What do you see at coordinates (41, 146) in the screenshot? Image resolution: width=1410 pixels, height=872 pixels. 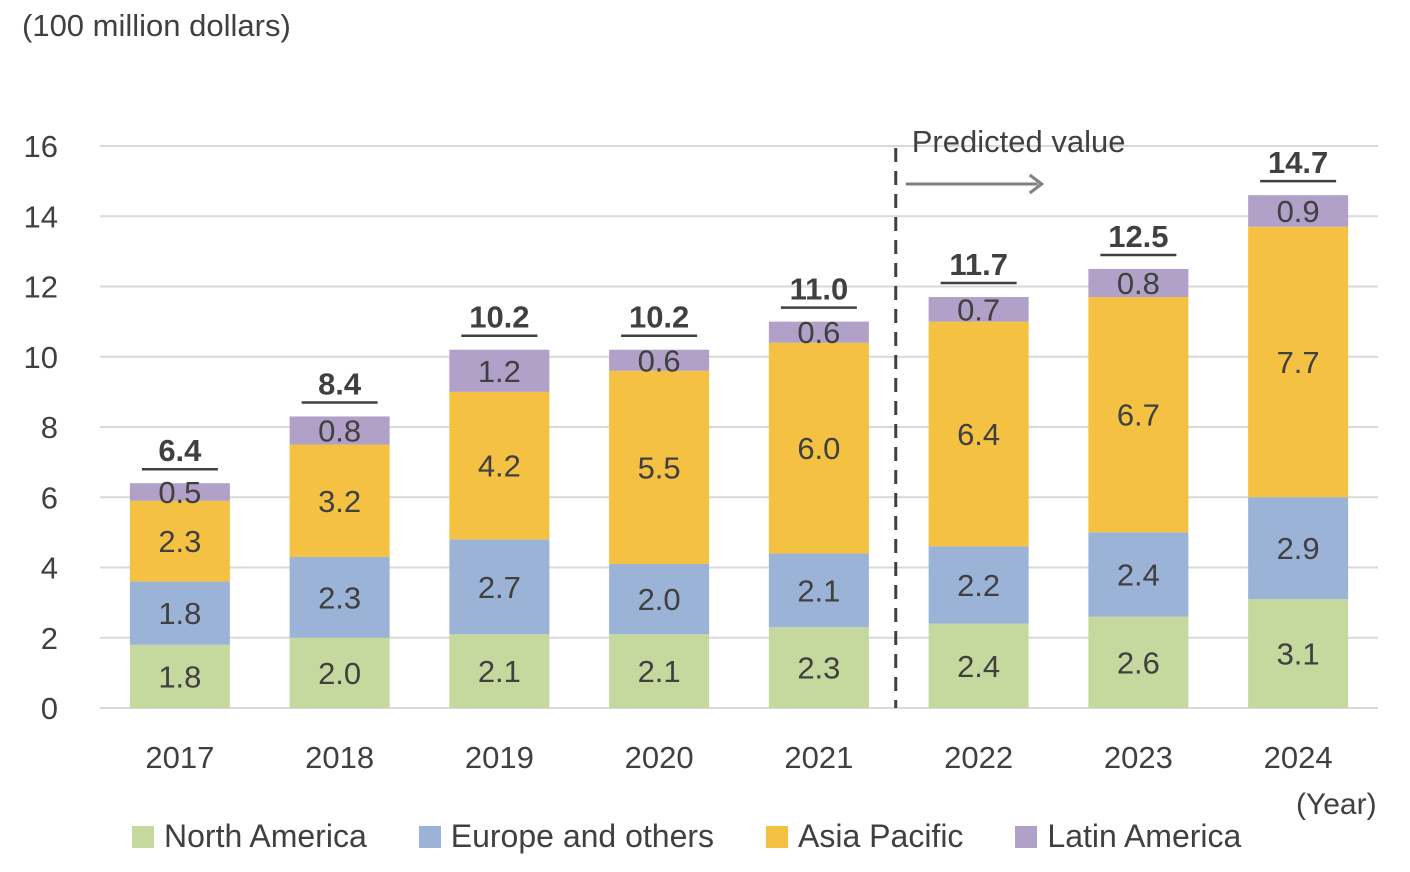 I see `y-tick-label: 16` at bounding box center [41, 146].